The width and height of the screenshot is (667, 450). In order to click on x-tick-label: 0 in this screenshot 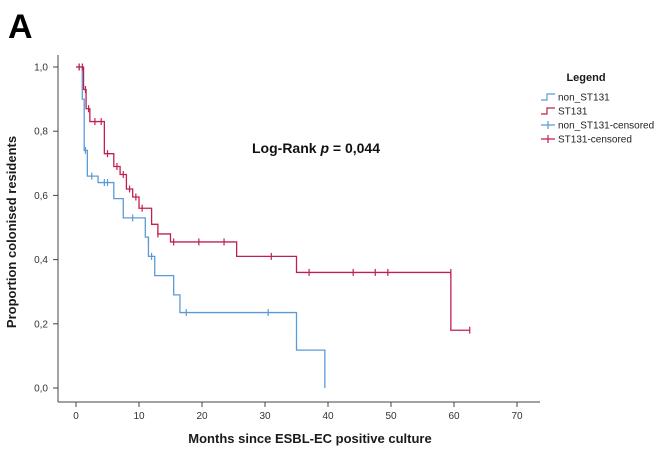, I will do `click(76, 416)`.